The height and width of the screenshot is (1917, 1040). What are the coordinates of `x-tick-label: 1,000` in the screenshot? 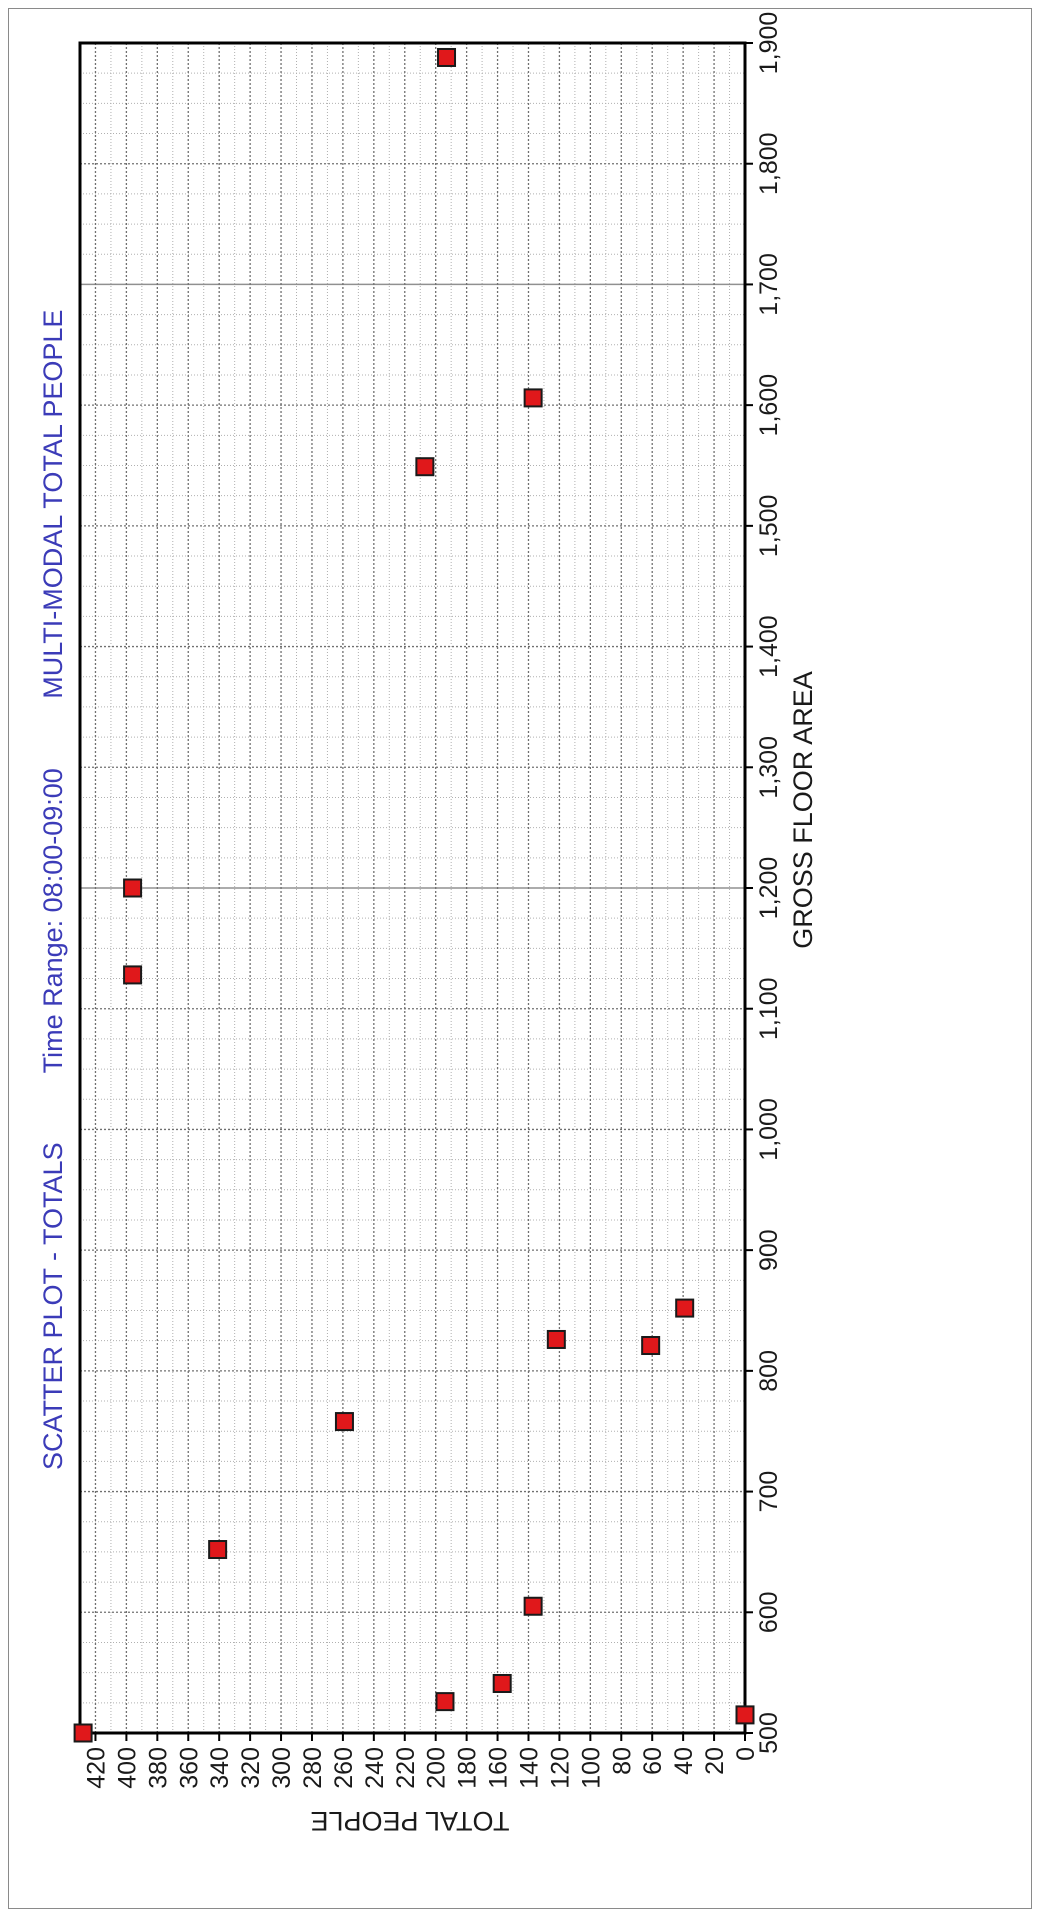 It's located at (769, 1129).